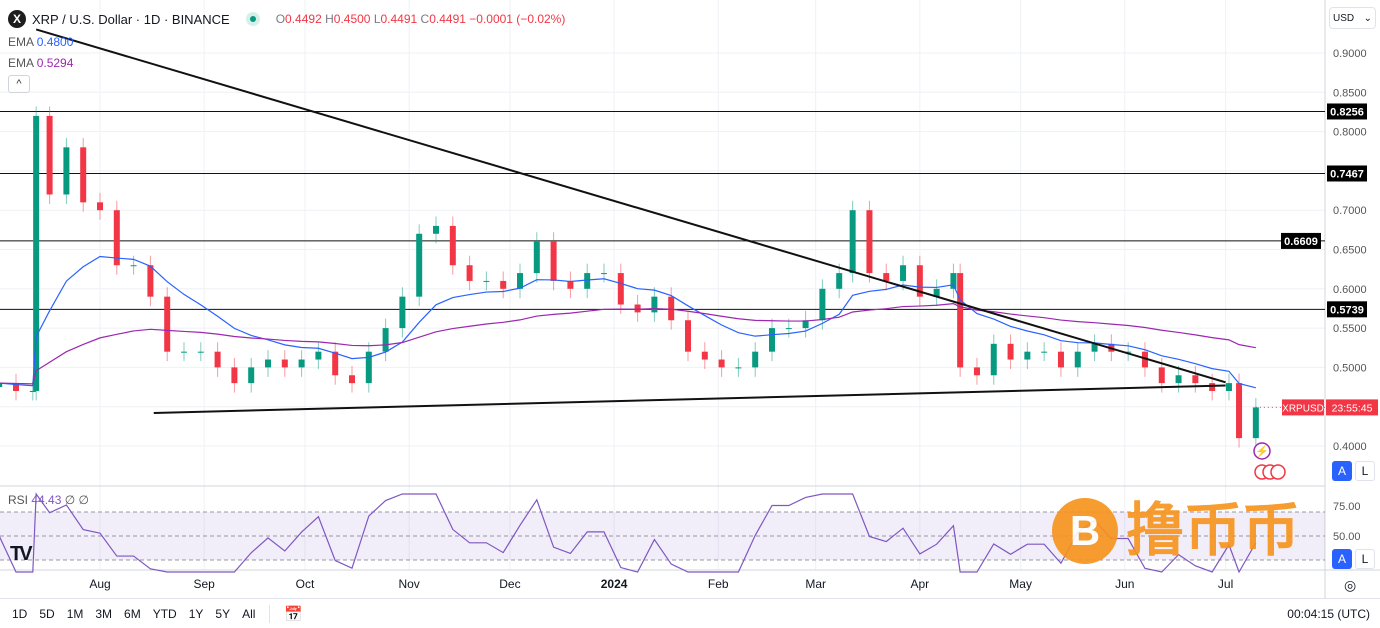  I want to click on range-1y: 1Y, so click(196, 613).